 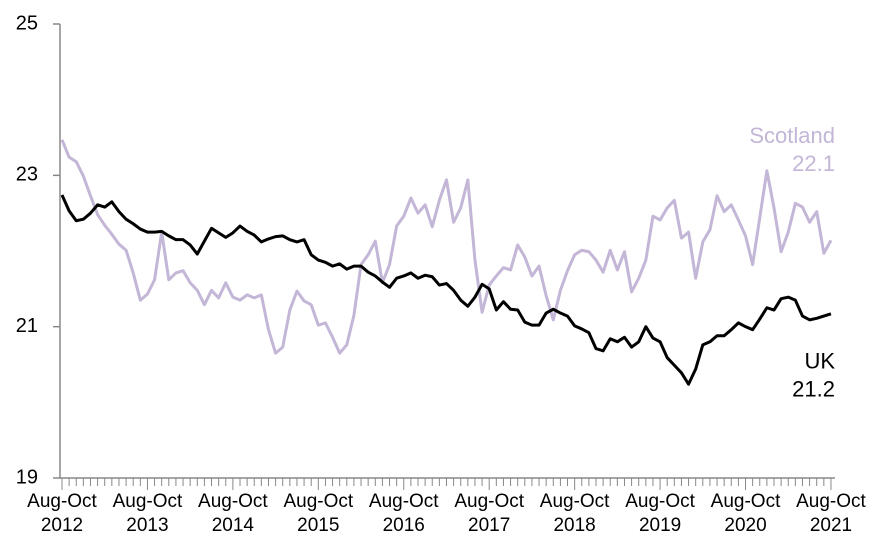 What do you see at coordinates (813, 389) in the screenshot?
I see `value-label: 21.2` at bounding box center [813, 389].